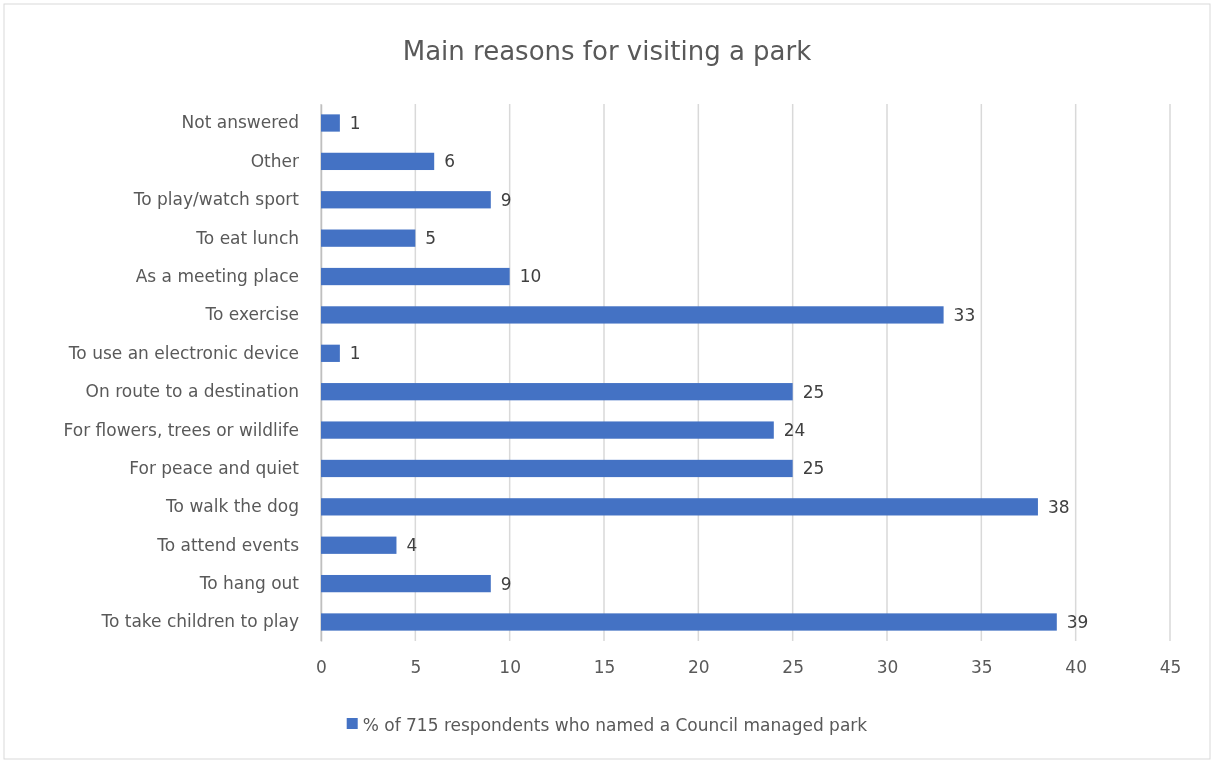  What do you see at coordinates (964, 314) in the screenshot?
I see `data-label: 33` at bounding box center [964, 314].